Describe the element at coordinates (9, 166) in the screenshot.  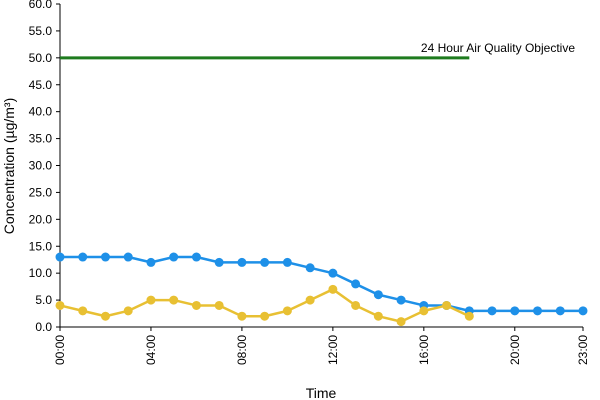
I see `y-axis-title: Concentration (µg/m³)` at that location.